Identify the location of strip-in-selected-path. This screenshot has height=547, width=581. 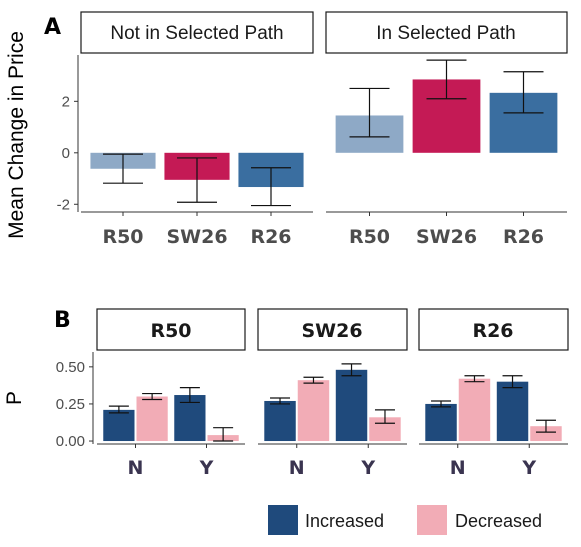
(446, 32).